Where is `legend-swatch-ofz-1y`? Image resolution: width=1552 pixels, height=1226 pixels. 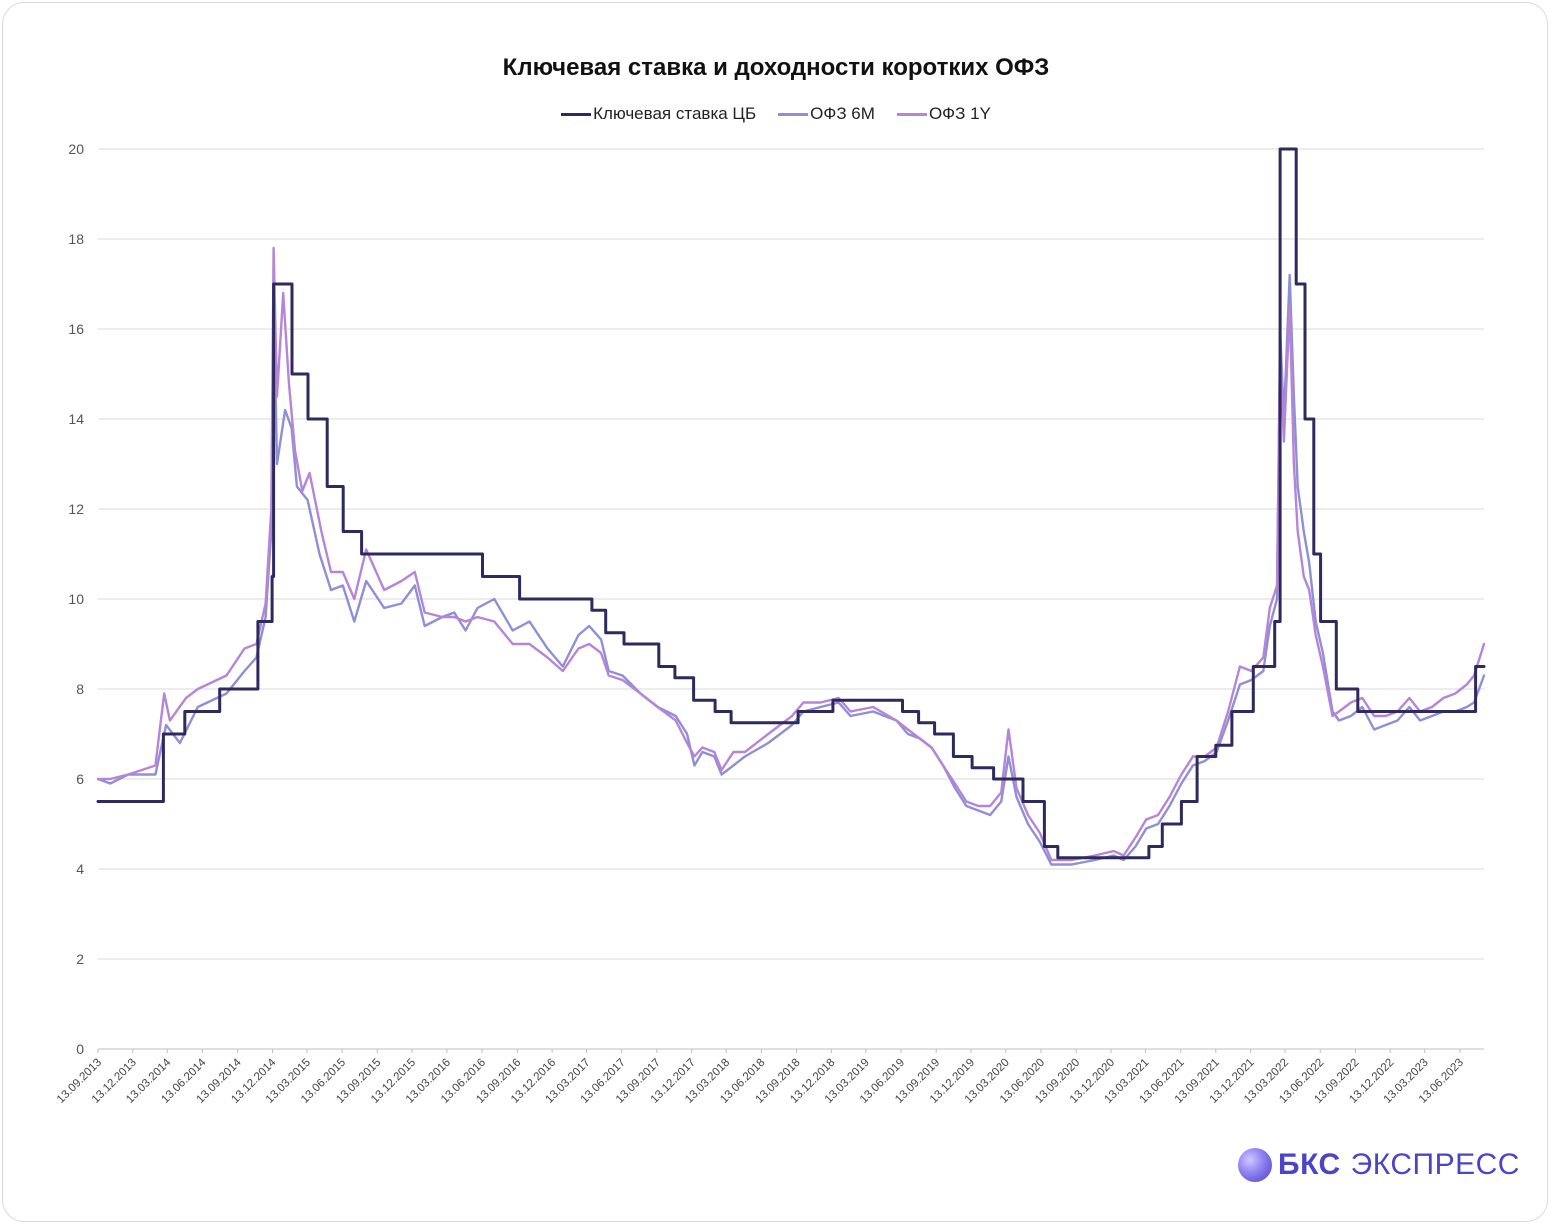
legend-swatch-ofz-1y is located at coordinates (911, 114).